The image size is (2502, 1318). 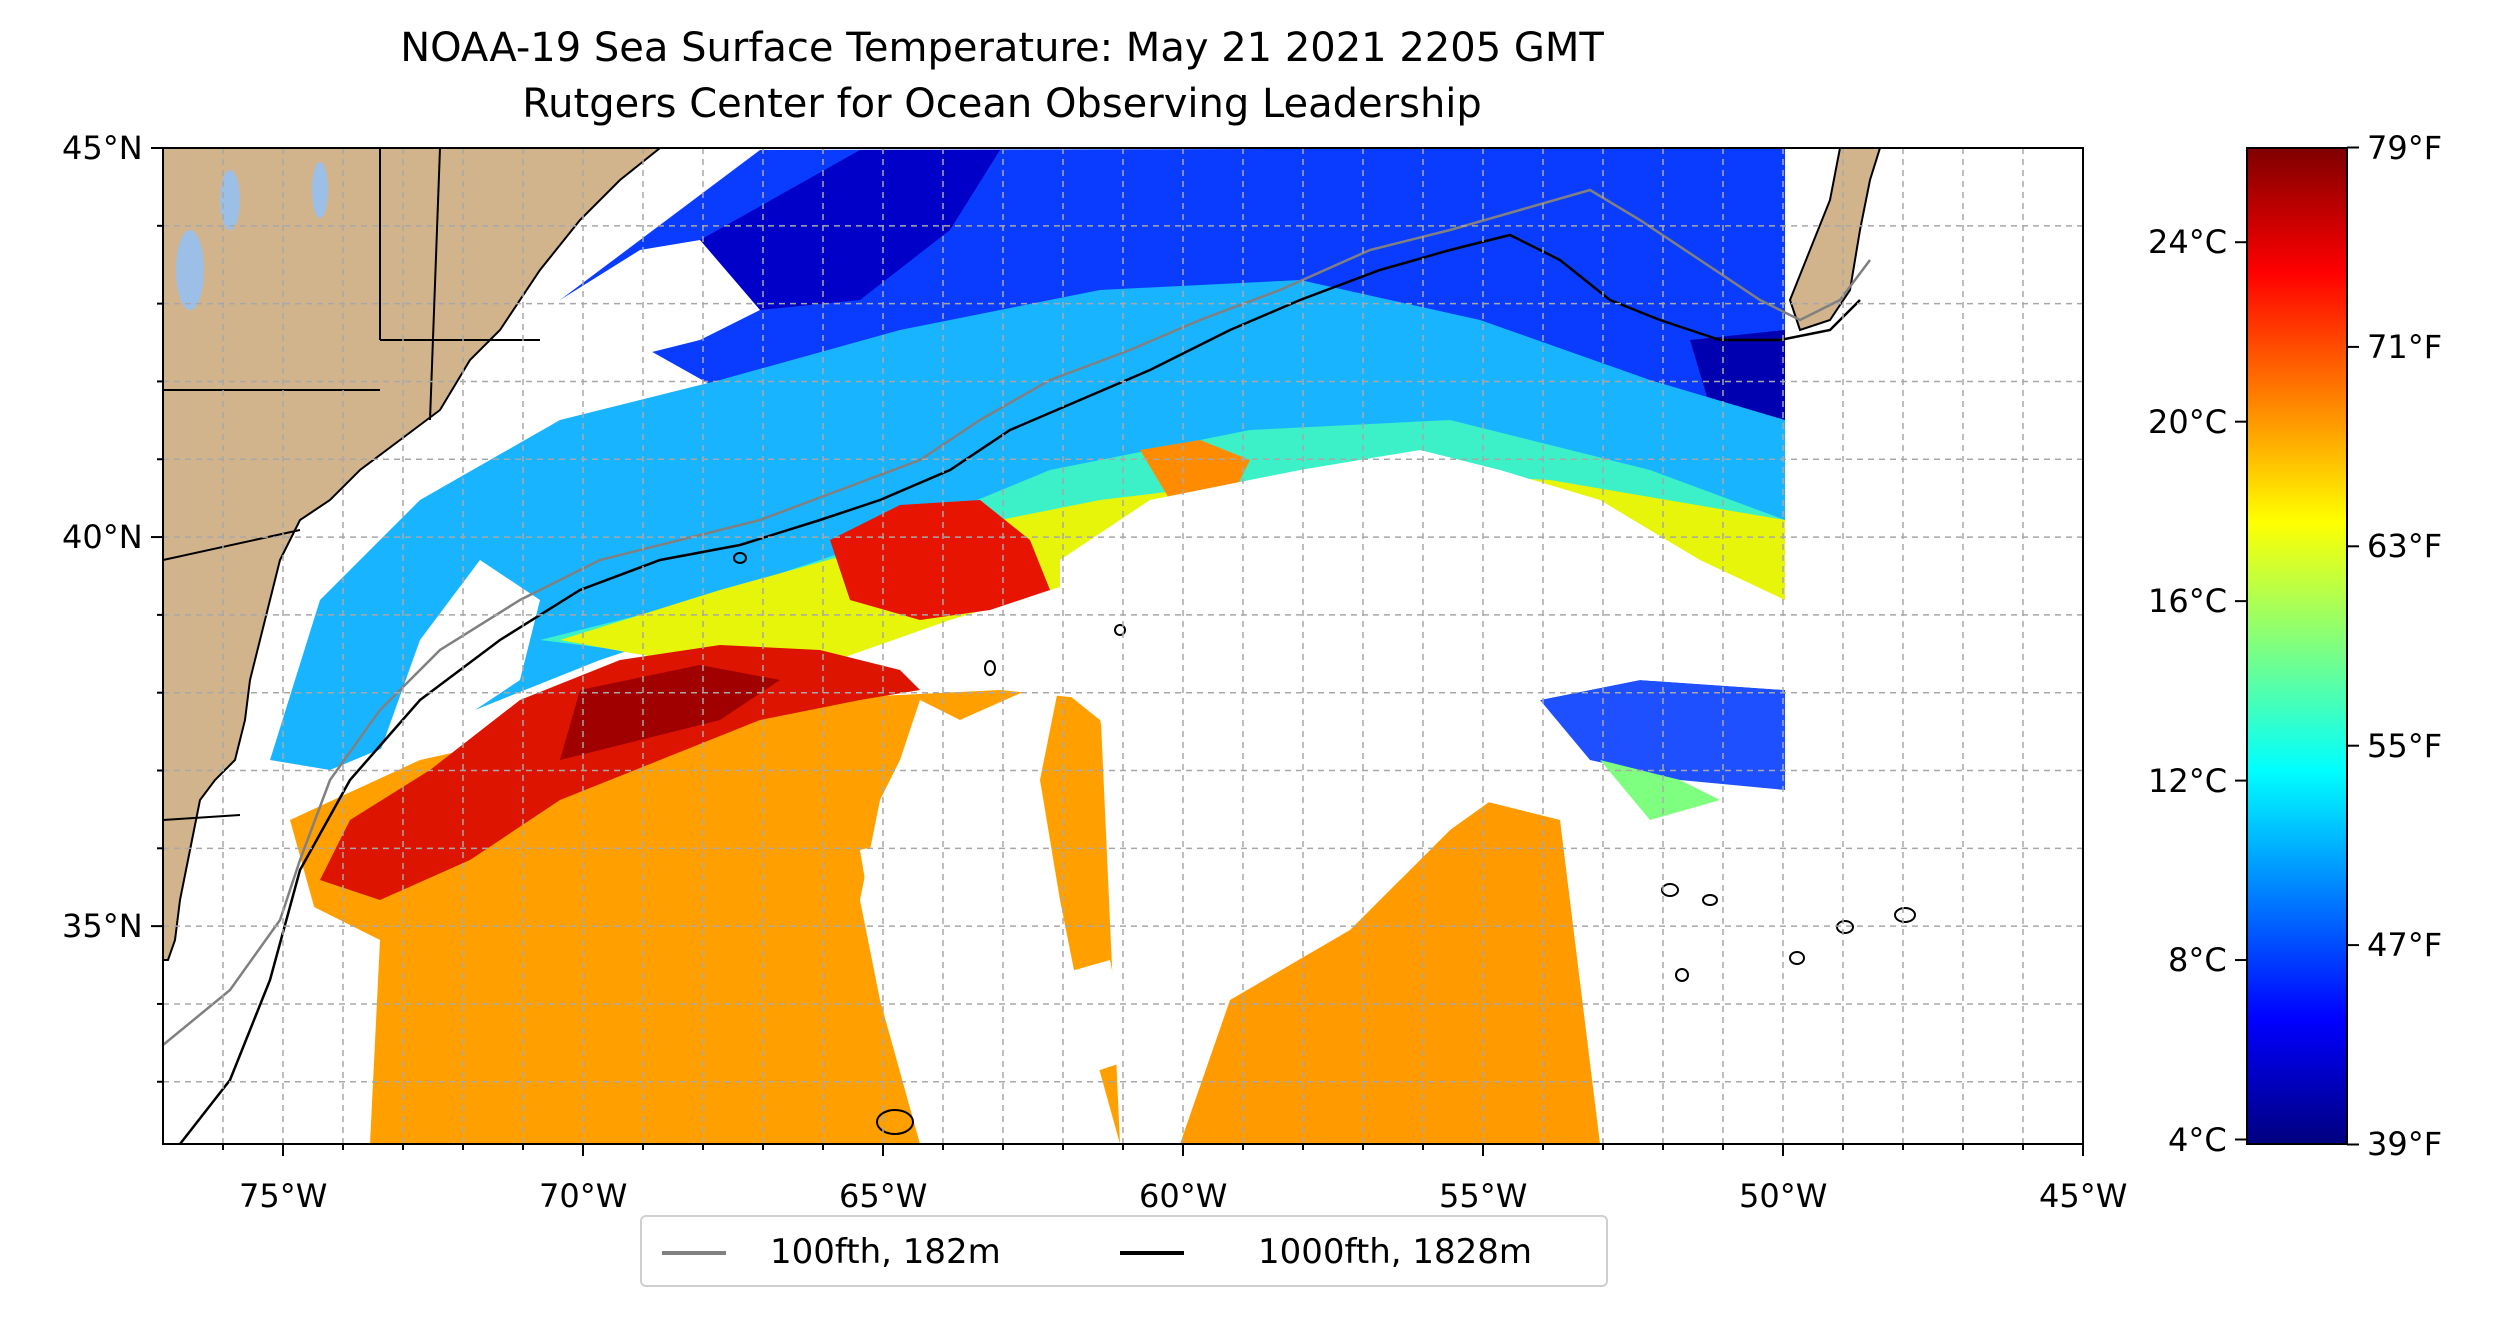 What do you see at coordinates (1183, 1196) in the screenshot?
I see `lon-tick-label: 60°W` at bounding box center [1183, 1196].